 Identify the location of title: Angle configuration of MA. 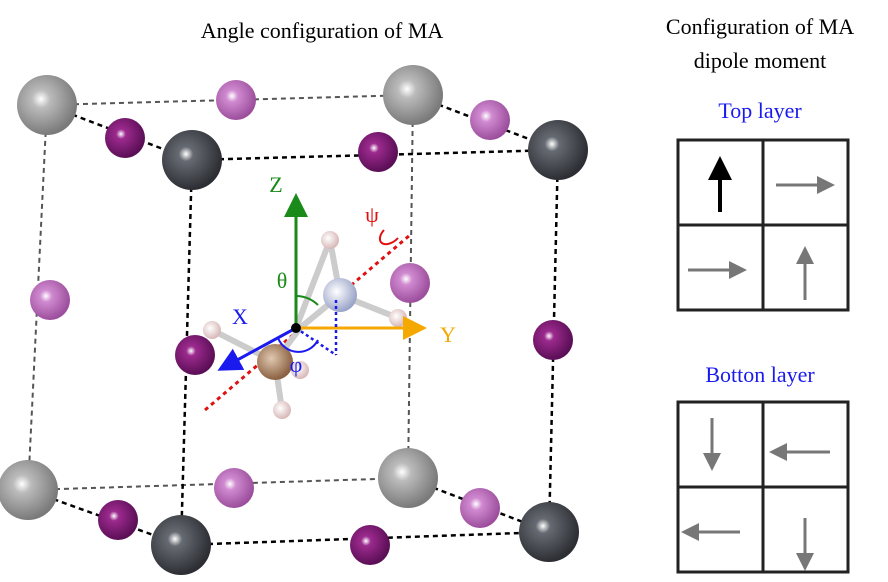
(322, 30).